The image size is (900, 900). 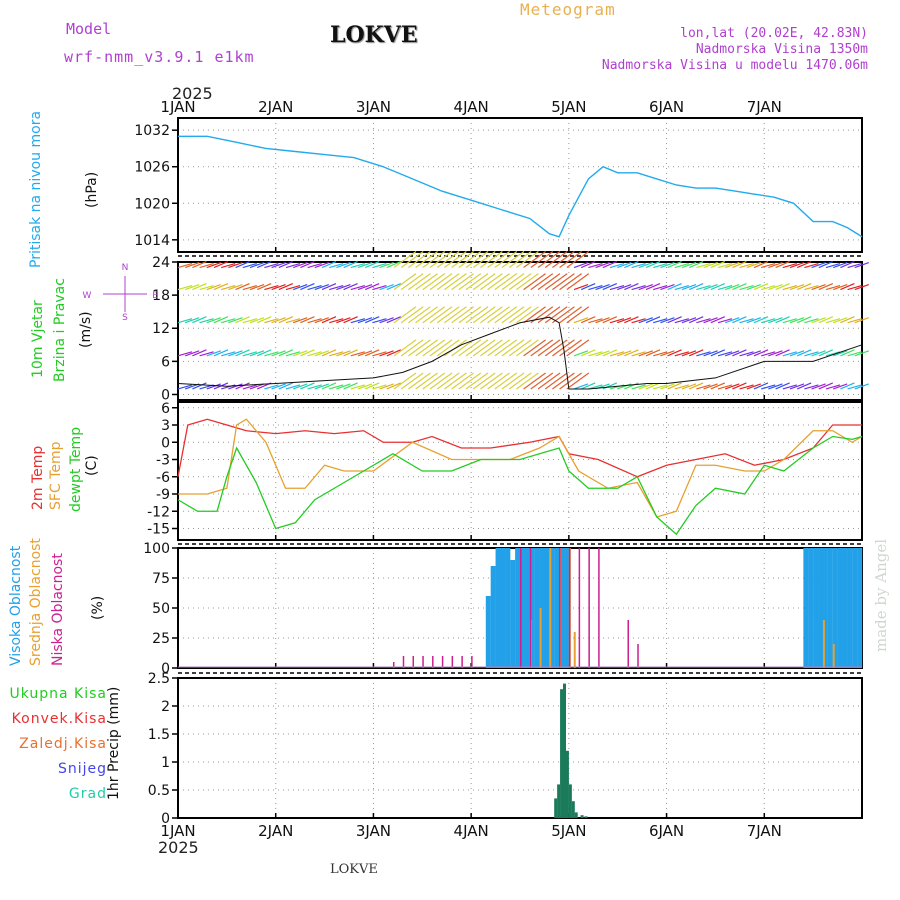 I want to click on year-top: 2025, so click(x=192, y=93).